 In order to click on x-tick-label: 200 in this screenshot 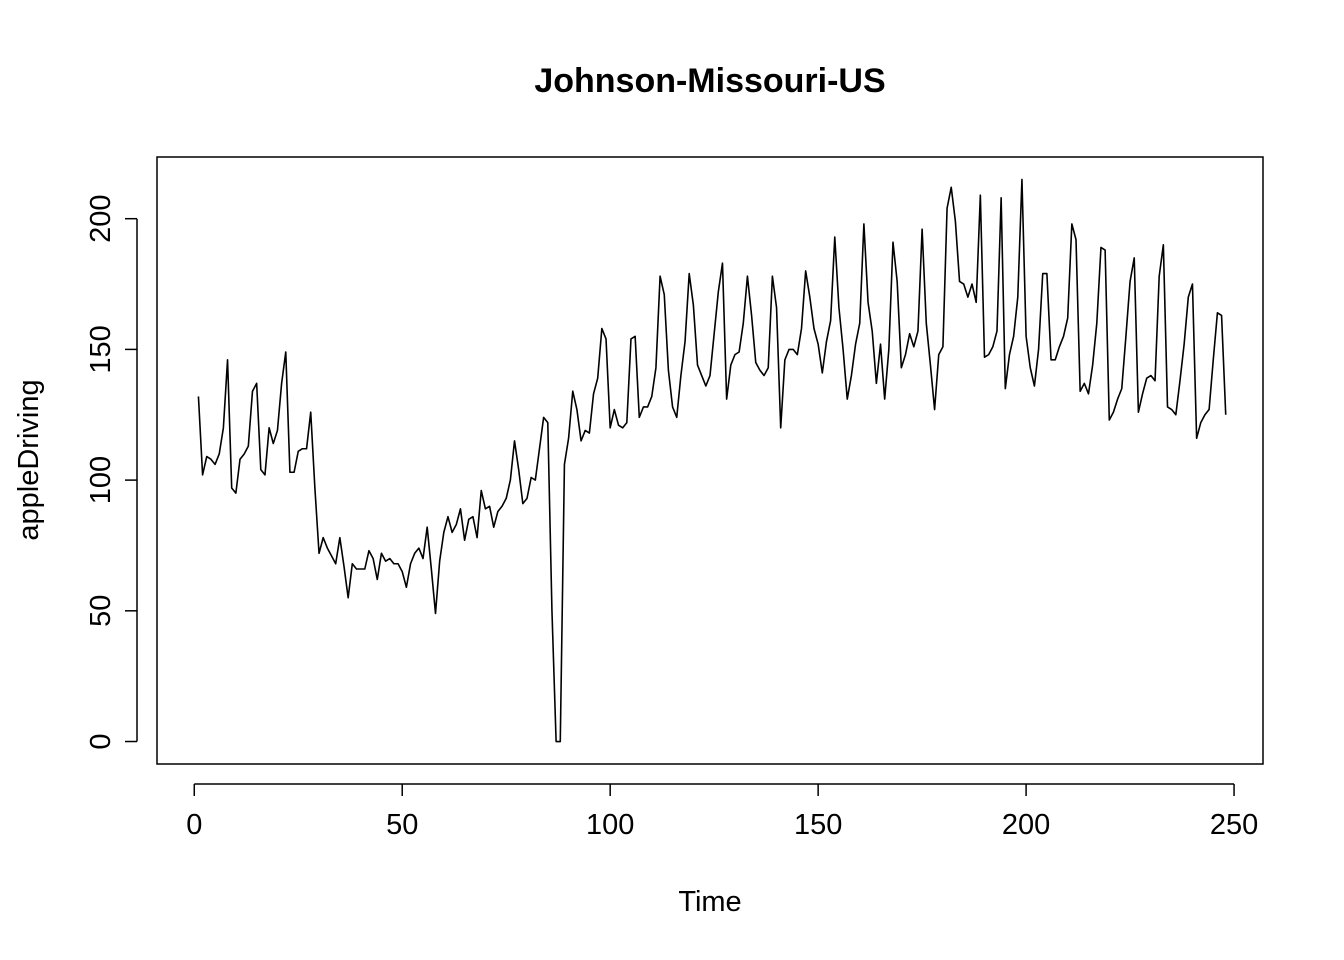, I will do `click(1026, 825)`.